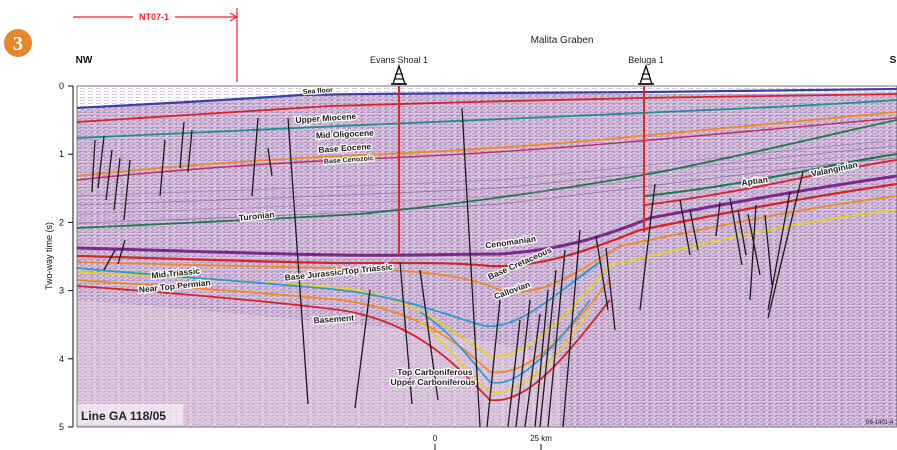 The height and width of the screenshot is (450, 897). Describe the element at coordinates (492, 442) in the screenshot. I see `scale-bar: 0 25 km` at that location.